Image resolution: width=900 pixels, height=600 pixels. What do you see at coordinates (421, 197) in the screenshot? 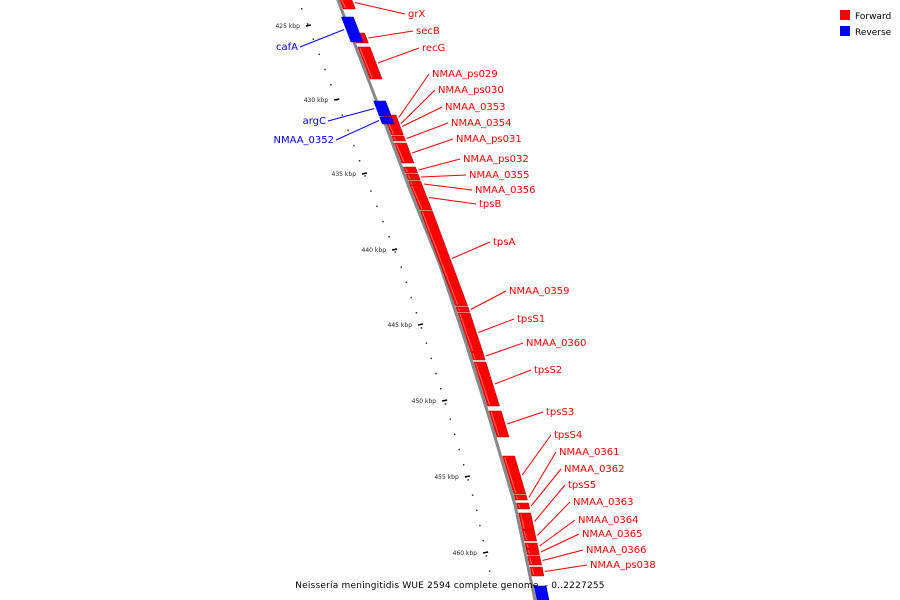
I see `tpsb-gene-feature` at bounding box center [421, 197].